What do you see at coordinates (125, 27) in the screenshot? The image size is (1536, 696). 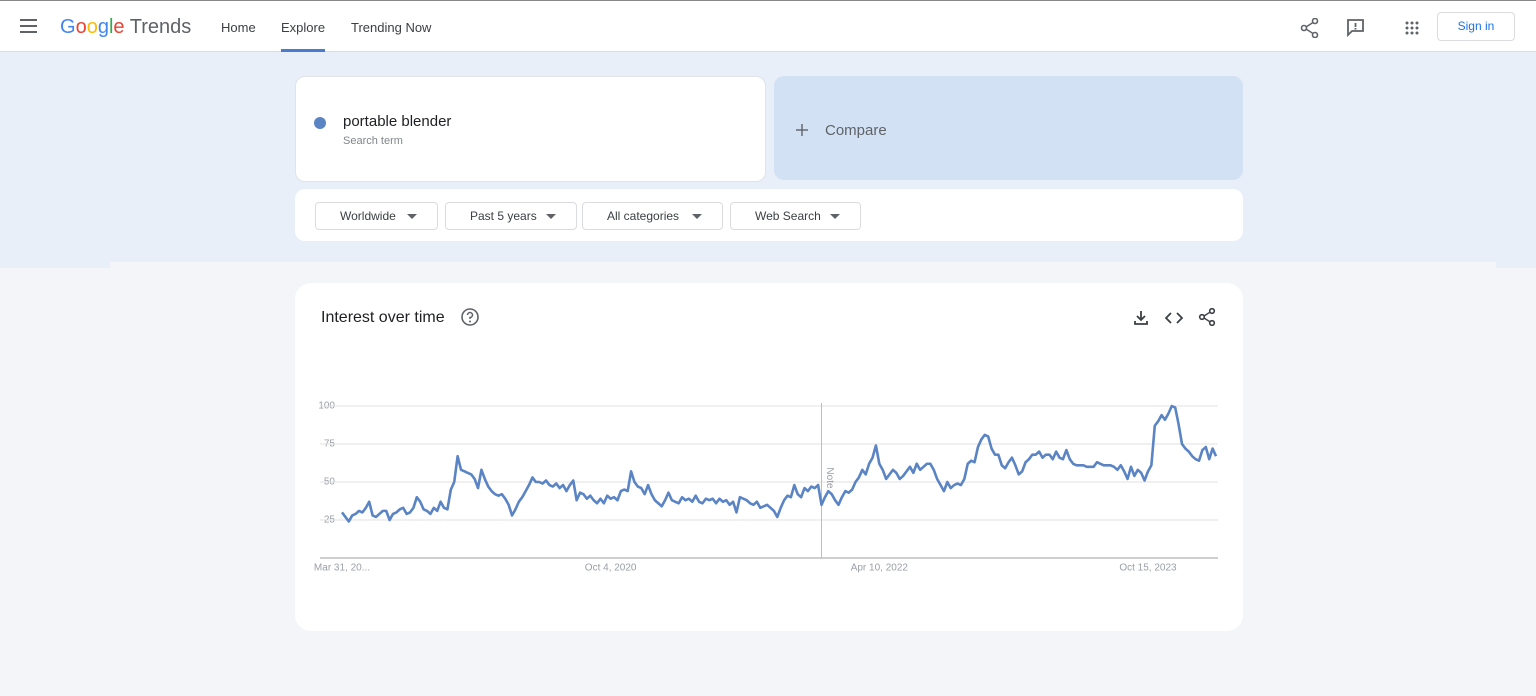 I see `logo: Google Trends` at bounding box center [125, 27].